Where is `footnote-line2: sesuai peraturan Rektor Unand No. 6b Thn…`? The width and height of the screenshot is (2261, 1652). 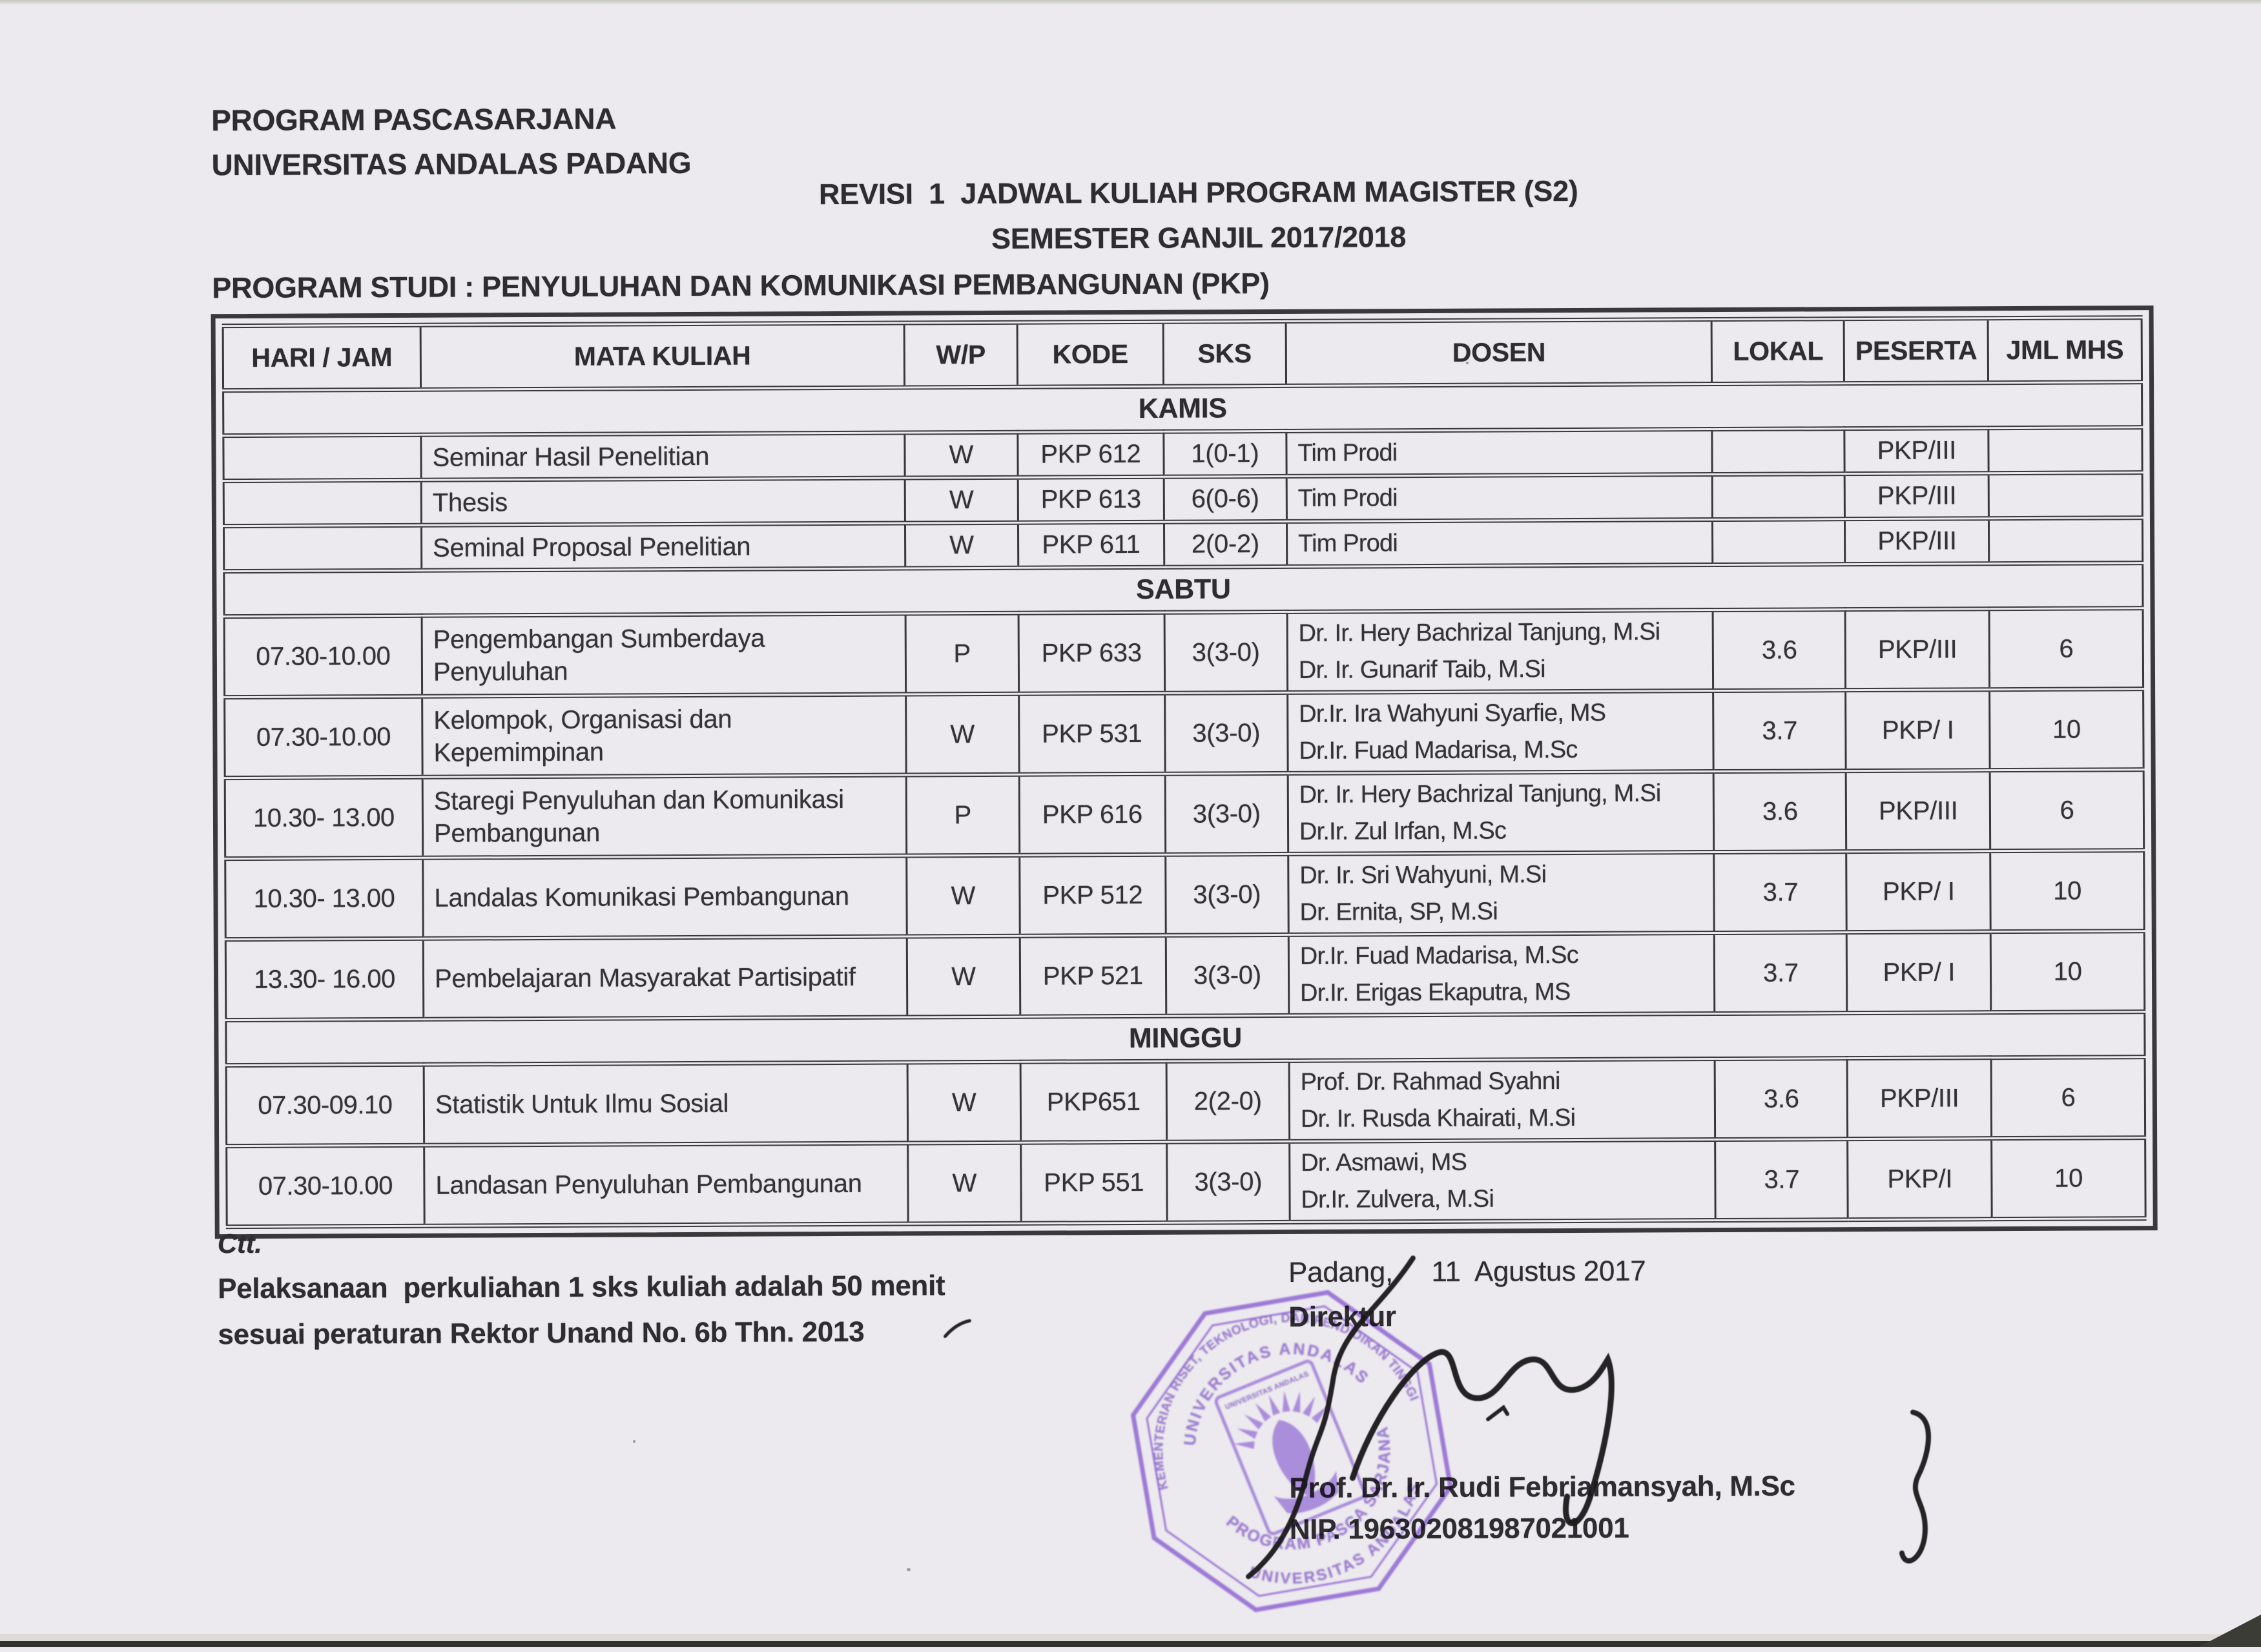 footnote-line2: sesuai peraturan Rektor Unand No. 6b Thn… is located at coordinates (541, 1334).